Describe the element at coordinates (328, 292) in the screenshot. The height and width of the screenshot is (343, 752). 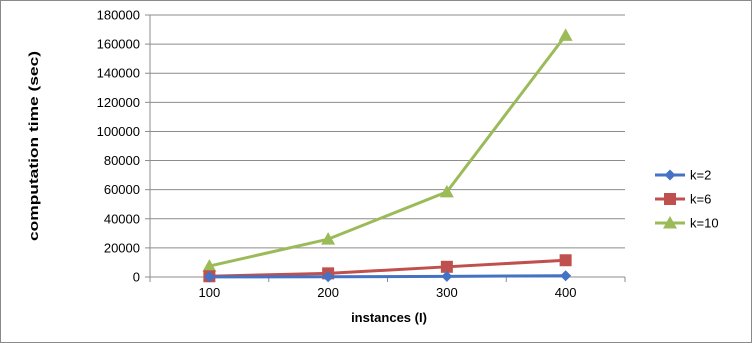
I see `x-tick-label: 200` at that location.